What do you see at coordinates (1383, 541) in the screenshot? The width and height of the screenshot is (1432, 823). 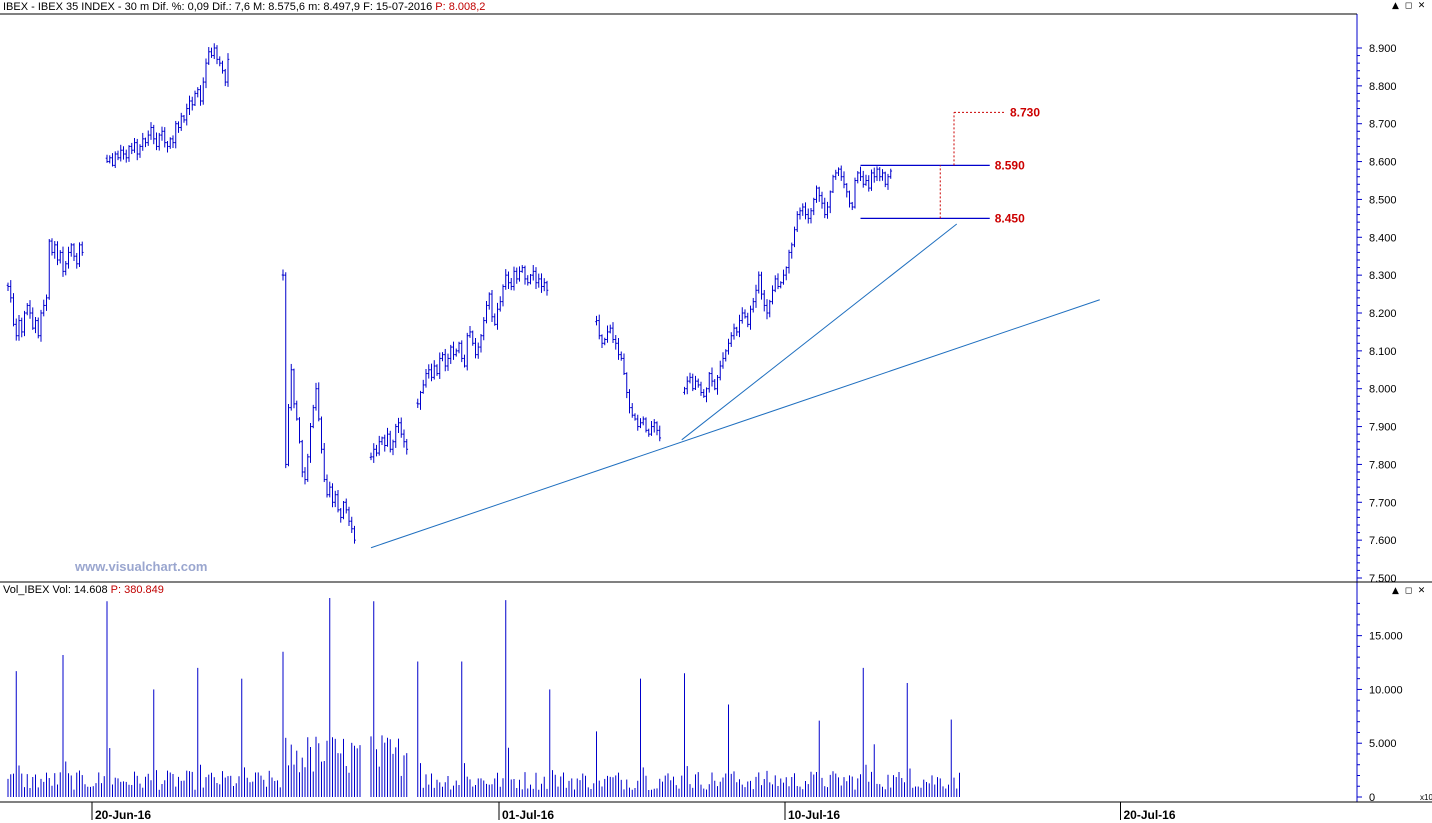 I see `price-tick-label: 7.600` at bounding box center [1383, 541].